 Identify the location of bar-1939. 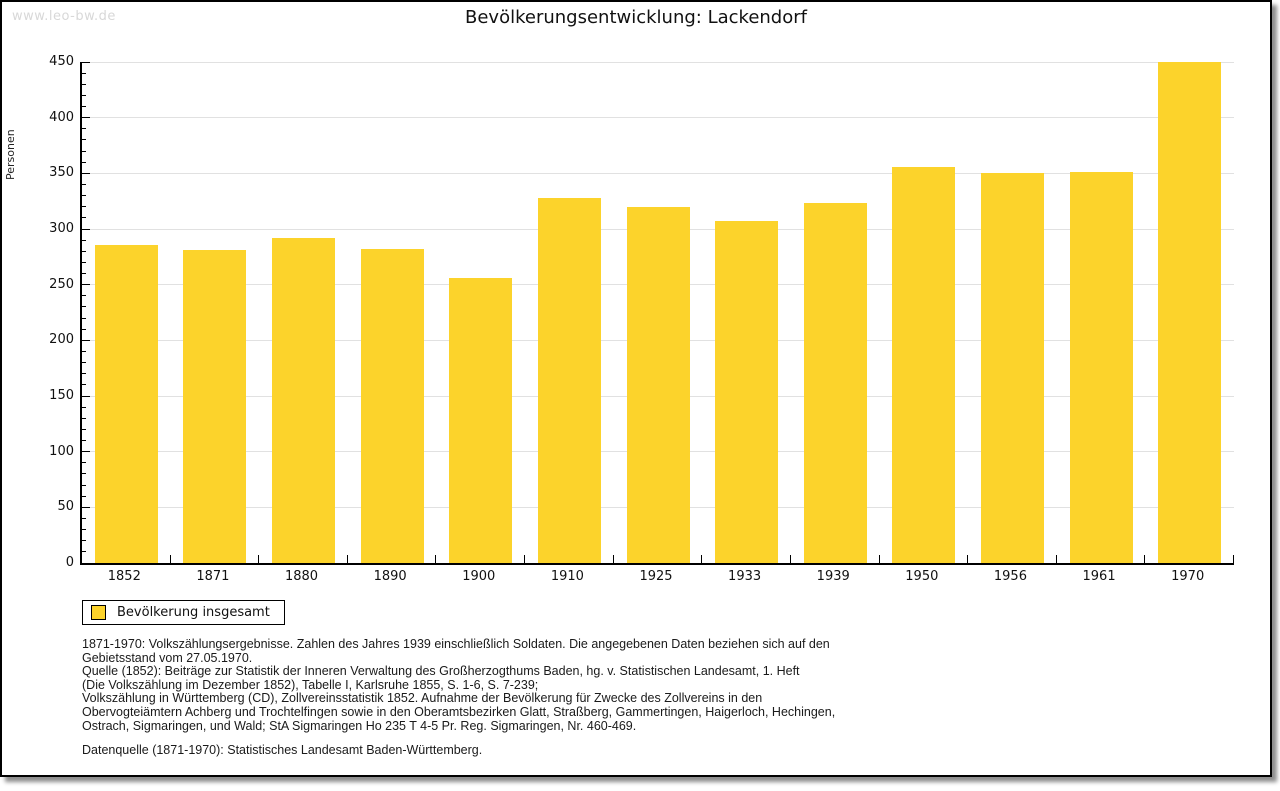
(835, 383).